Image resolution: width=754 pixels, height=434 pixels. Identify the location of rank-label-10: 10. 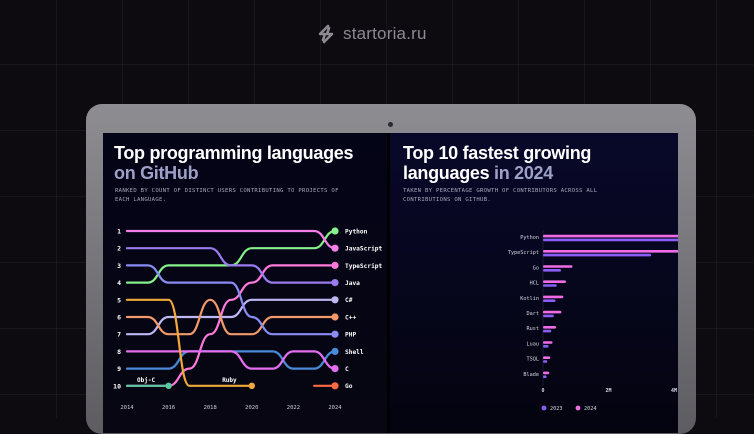
(117, 386).